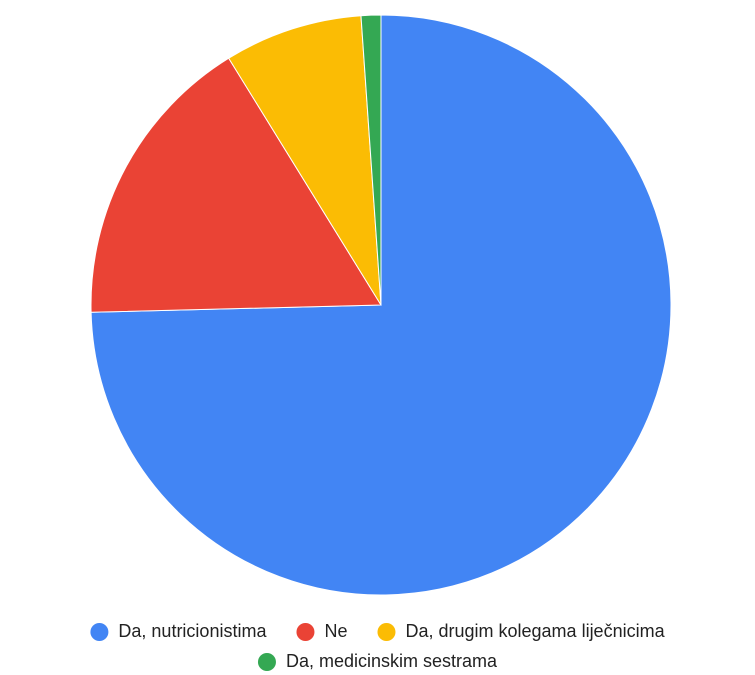 The image size is (755, 675). Describe the element at coordinates (335, 631) in the screenshot. I see `legend-label: Ne` at that location.